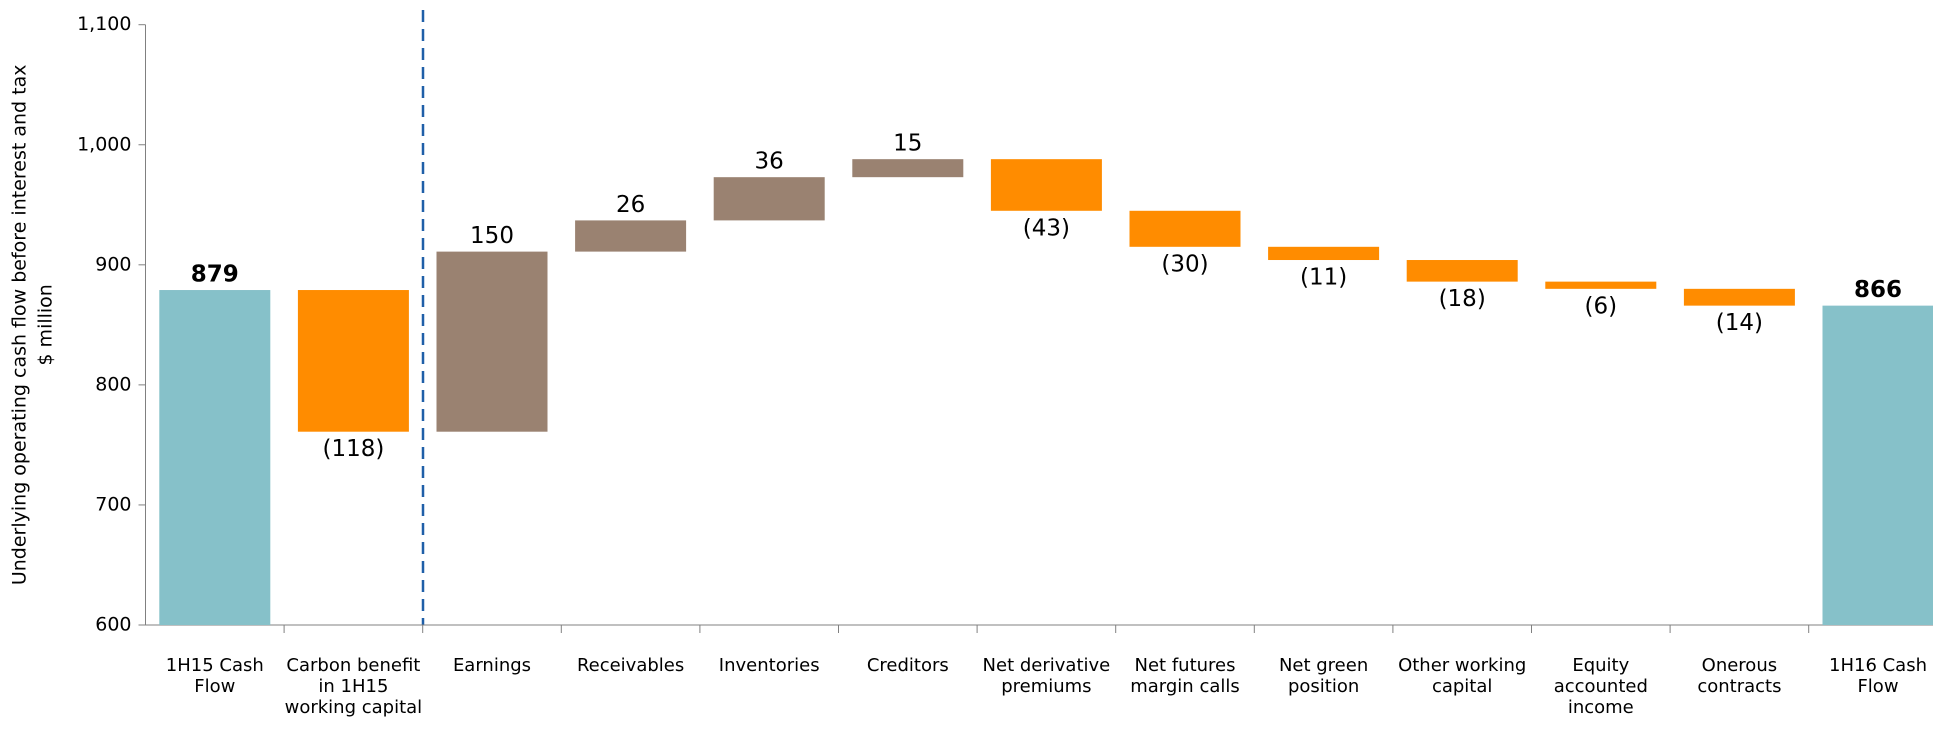  What do you see at coordinates (907, 665) in the screenshot?
I see `x-tick-label: Creditors` at bounding box center [907, 665].